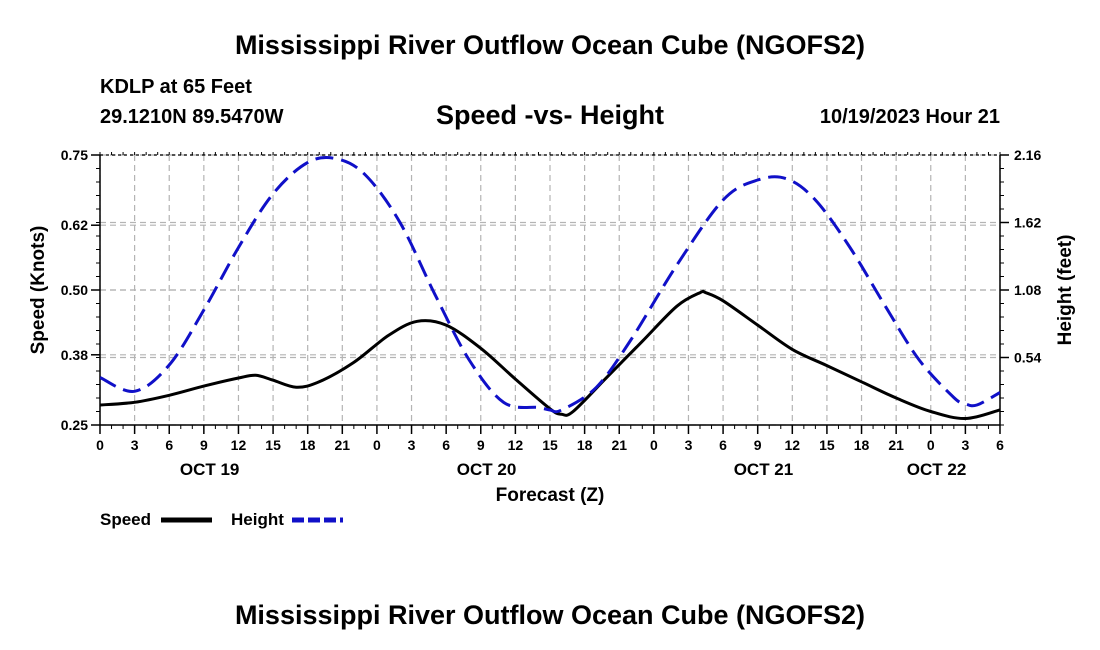 This screenshot has width=1100, height=650. Describe the element at coordinates (937, 469) in the screenshot. I see `day-label: OCT 22` at that location.